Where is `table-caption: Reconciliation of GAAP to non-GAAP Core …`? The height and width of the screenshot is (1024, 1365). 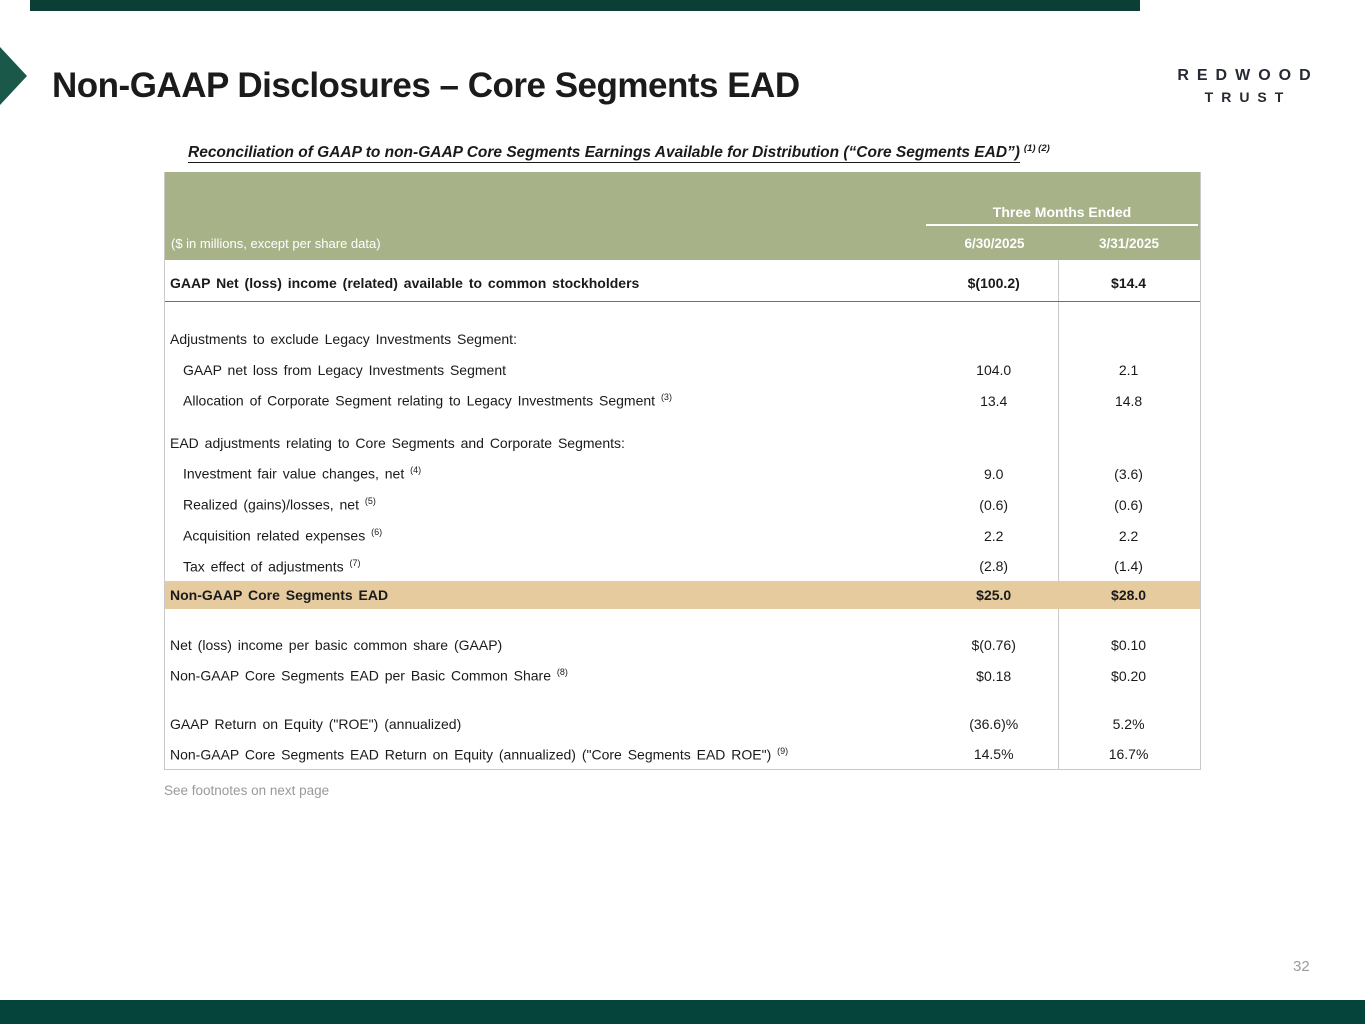
table-caption: Reconciliation of GAAP to non-GAAP Core … is located at coordinates (619, 153).